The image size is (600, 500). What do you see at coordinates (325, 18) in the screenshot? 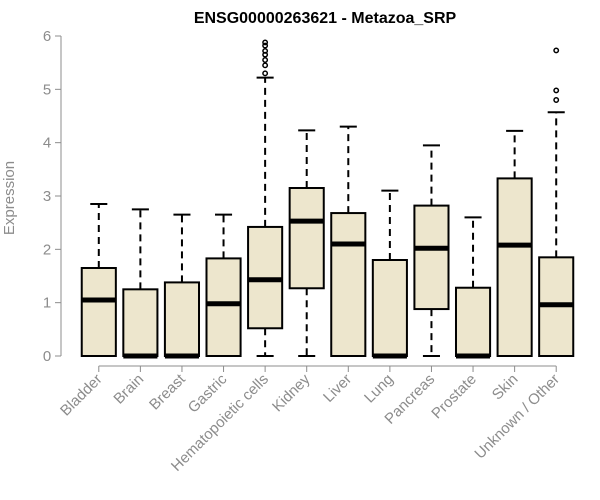
I see `chart-title: ENSG00000263621 - Metazoa_SRP` at bounding box center [325, 18].